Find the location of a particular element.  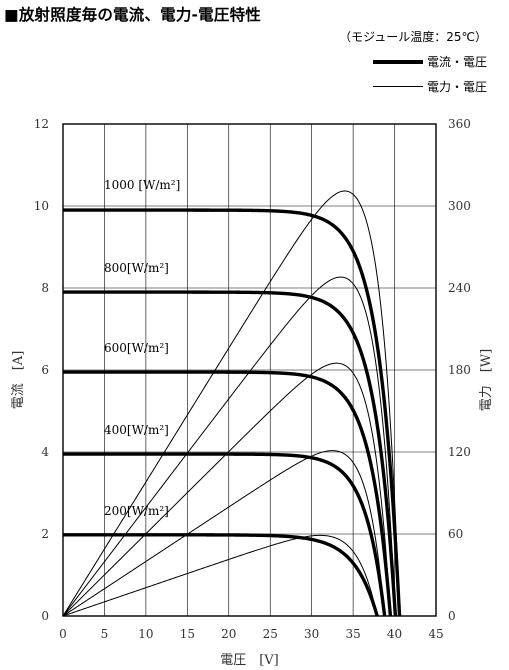

x-tick-label: 25 is located at coordinates (270, 634).